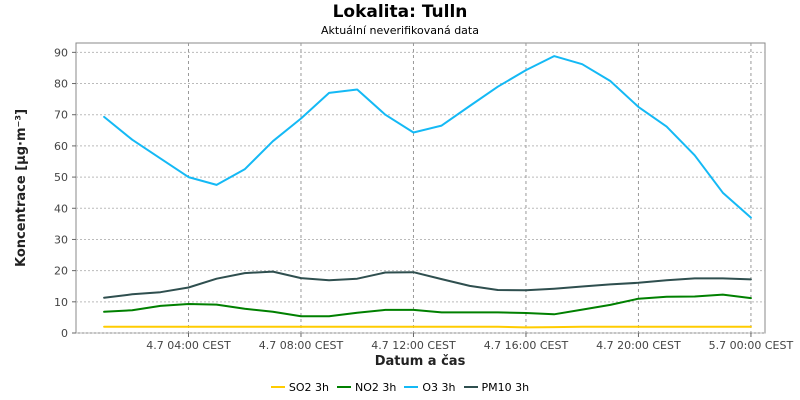 The width and height of the screenshot is (800, 400). What do you see at coordinates (61, 208) in the screenshot?
I see `y-tick-label: 40` at bounding box center [61, 208].